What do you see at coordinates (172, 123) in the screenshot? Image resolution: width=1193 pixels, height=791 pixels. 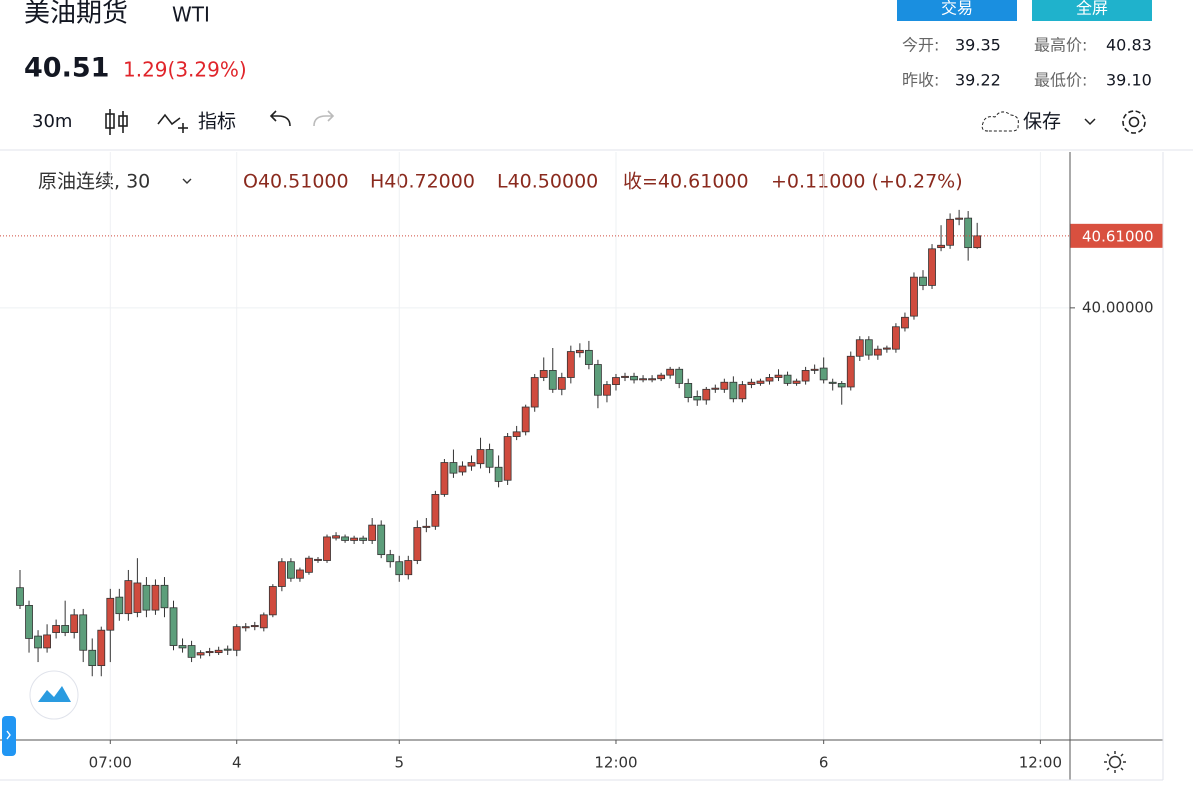 I see `indicator-icon` at bounding box center [172, 123].